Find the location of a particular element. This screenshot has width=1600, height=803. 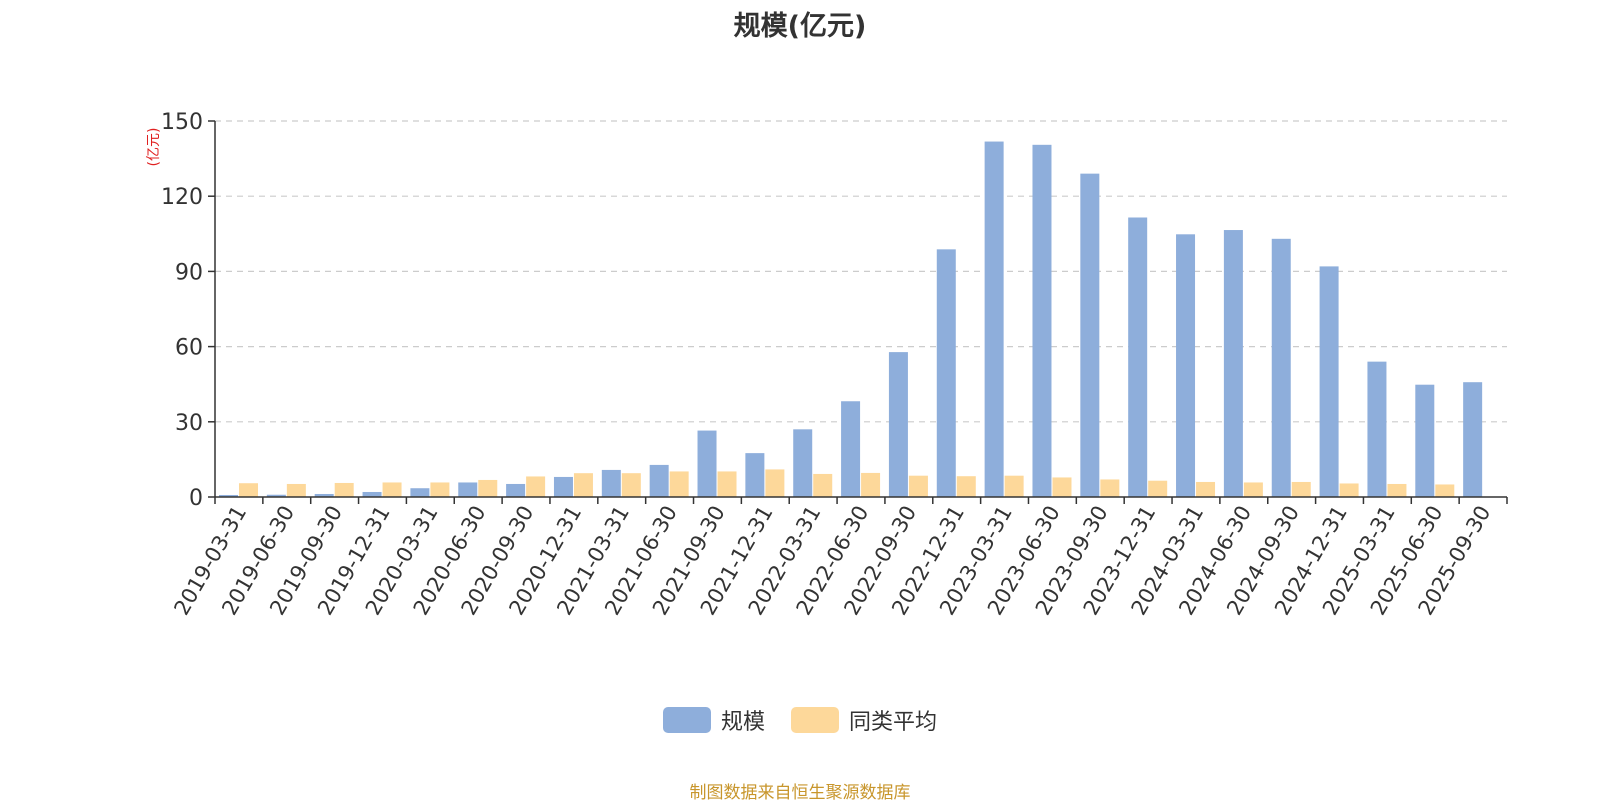

y-tick-label: 30 is located at coordinates (189, 423).